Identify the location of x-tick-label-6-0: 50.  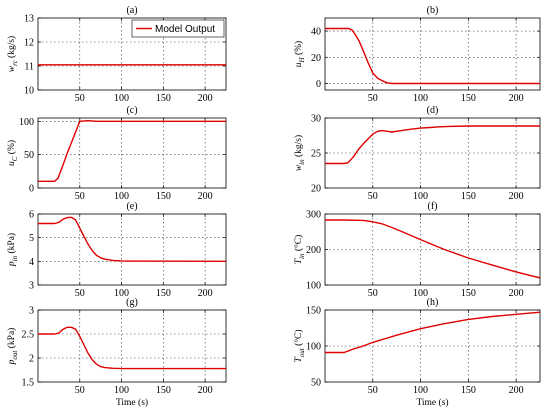
(80, 390).